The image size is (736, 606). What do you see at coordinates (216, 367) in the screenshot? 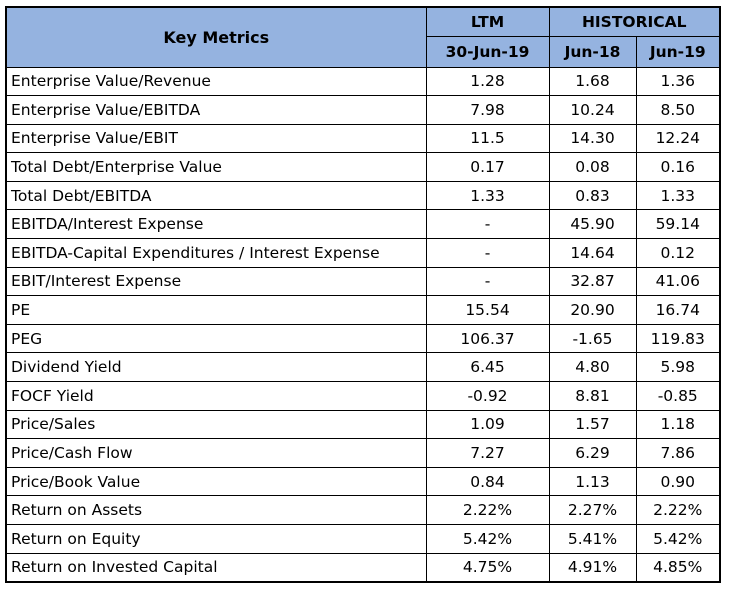
I see `metric-label: Dividend Yield` at bounding box center [216, 367].